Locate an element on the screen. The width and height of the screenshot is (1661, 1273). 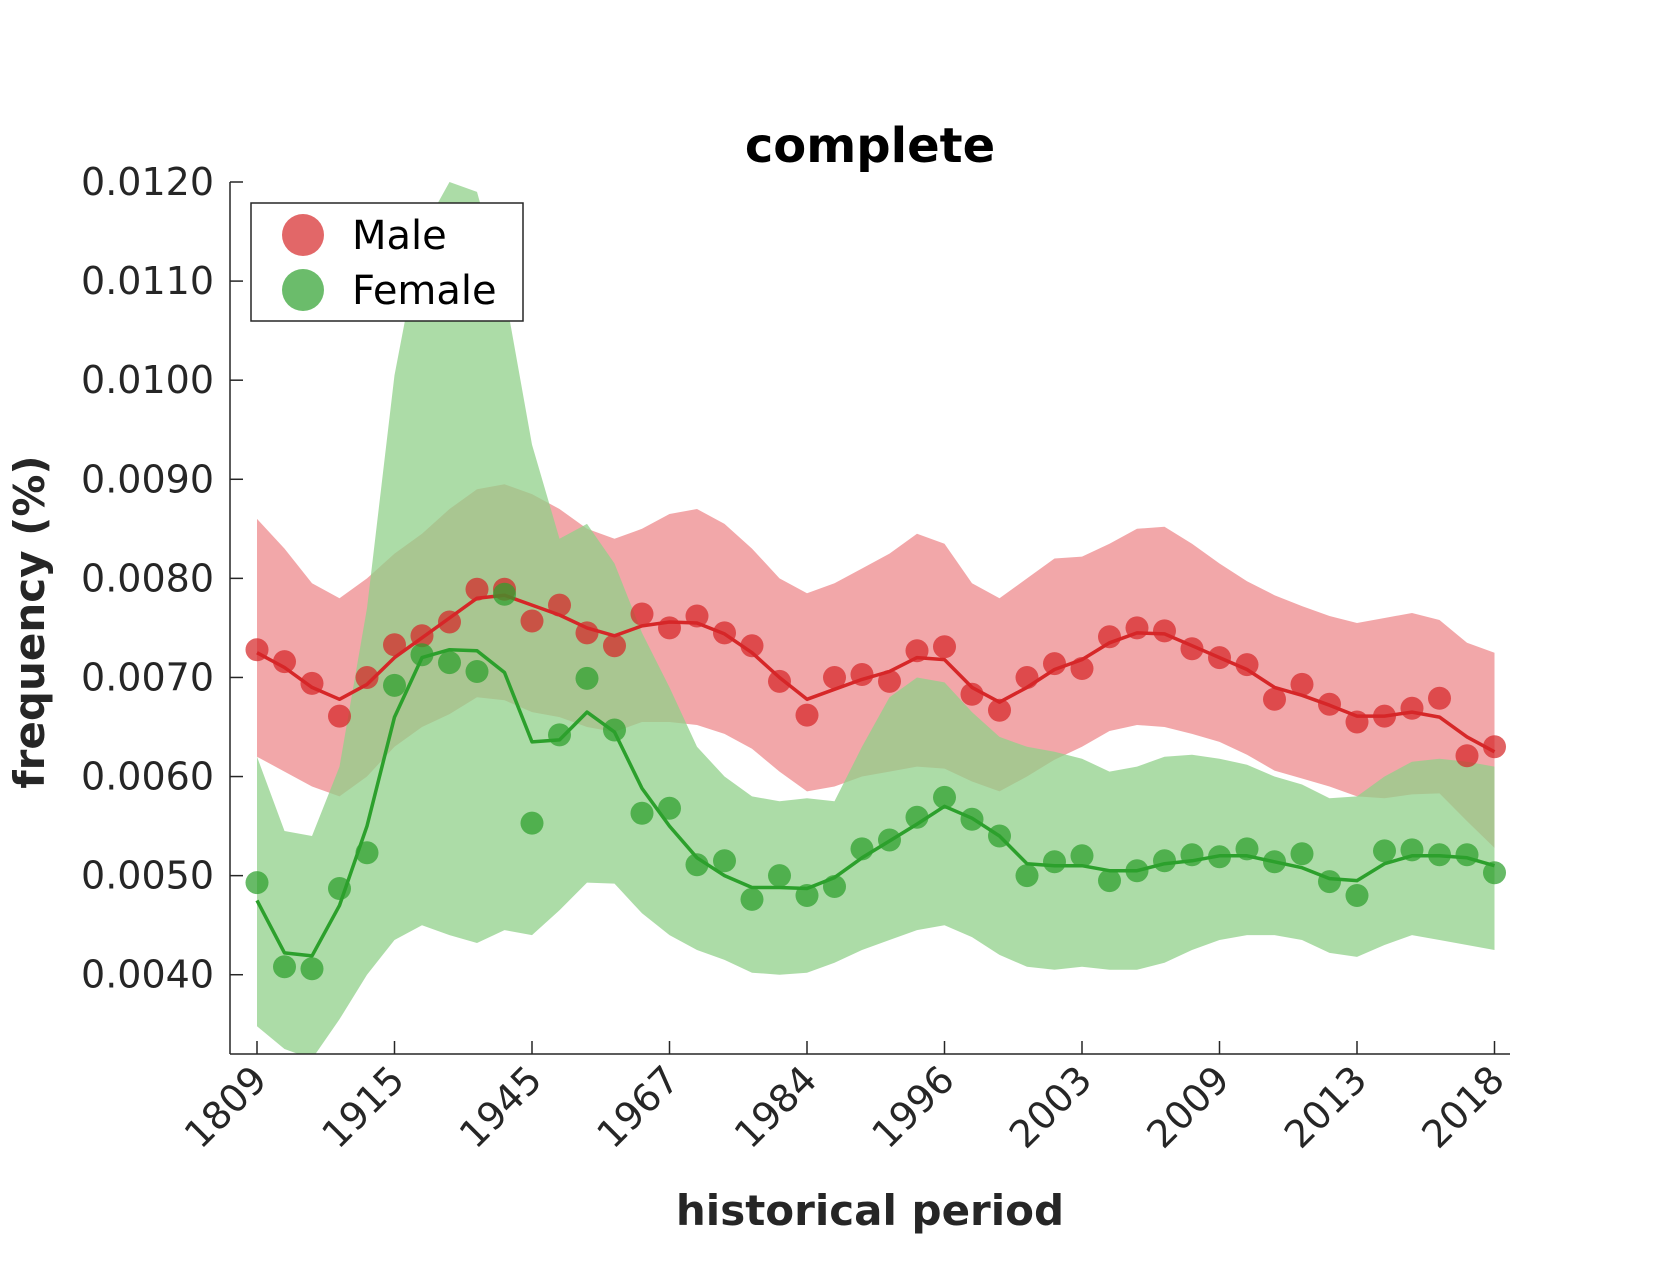
legend-label-male: Male is located at coordinates (399, 236).